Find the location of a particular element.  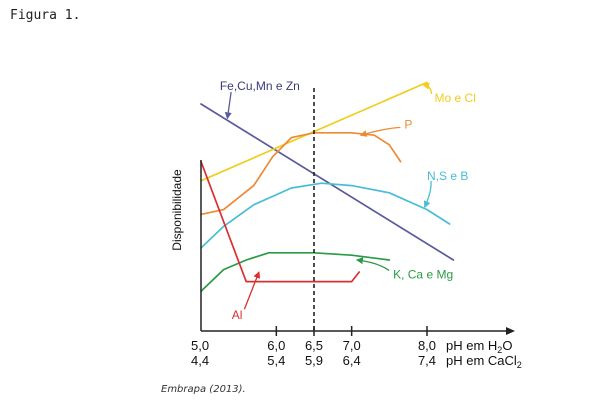

x-tick-label-cacl2-7-4: 7,4 is located at coordinates (427, 360).